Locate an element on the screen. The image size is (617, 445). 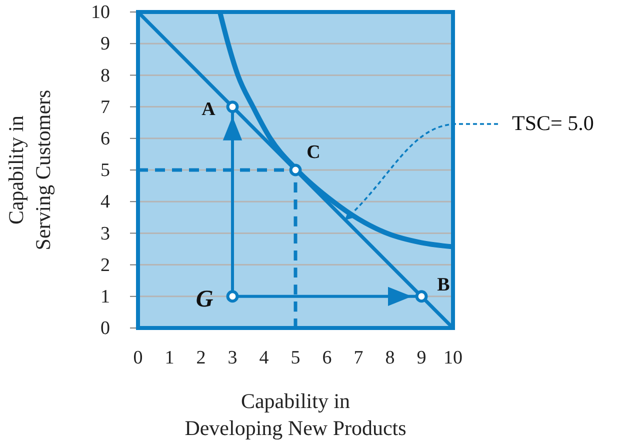
annotation: B is located at coordinates (443, 285).